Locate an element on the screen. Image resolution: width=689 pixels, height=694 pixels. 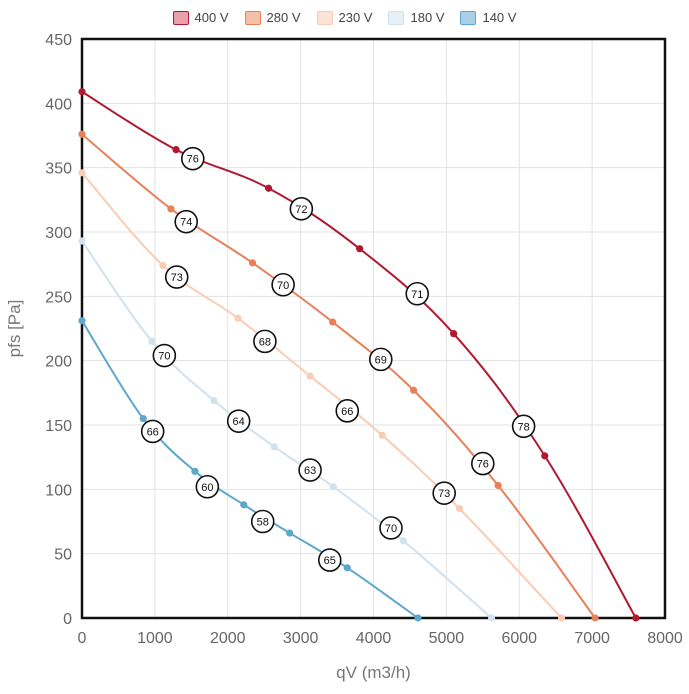
y-tick-label: 250 is located at coordinates (58, 297).